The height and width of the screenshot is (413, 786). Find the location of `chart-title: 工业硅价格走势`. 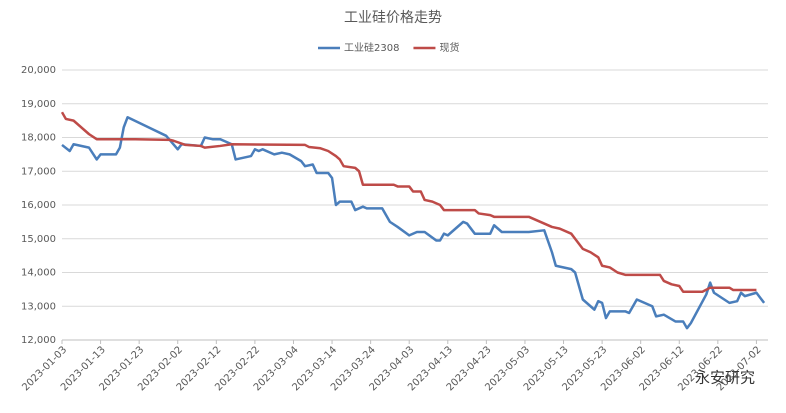

chart-title: 工业硅价格走势 is located at coordinates (393, 18).